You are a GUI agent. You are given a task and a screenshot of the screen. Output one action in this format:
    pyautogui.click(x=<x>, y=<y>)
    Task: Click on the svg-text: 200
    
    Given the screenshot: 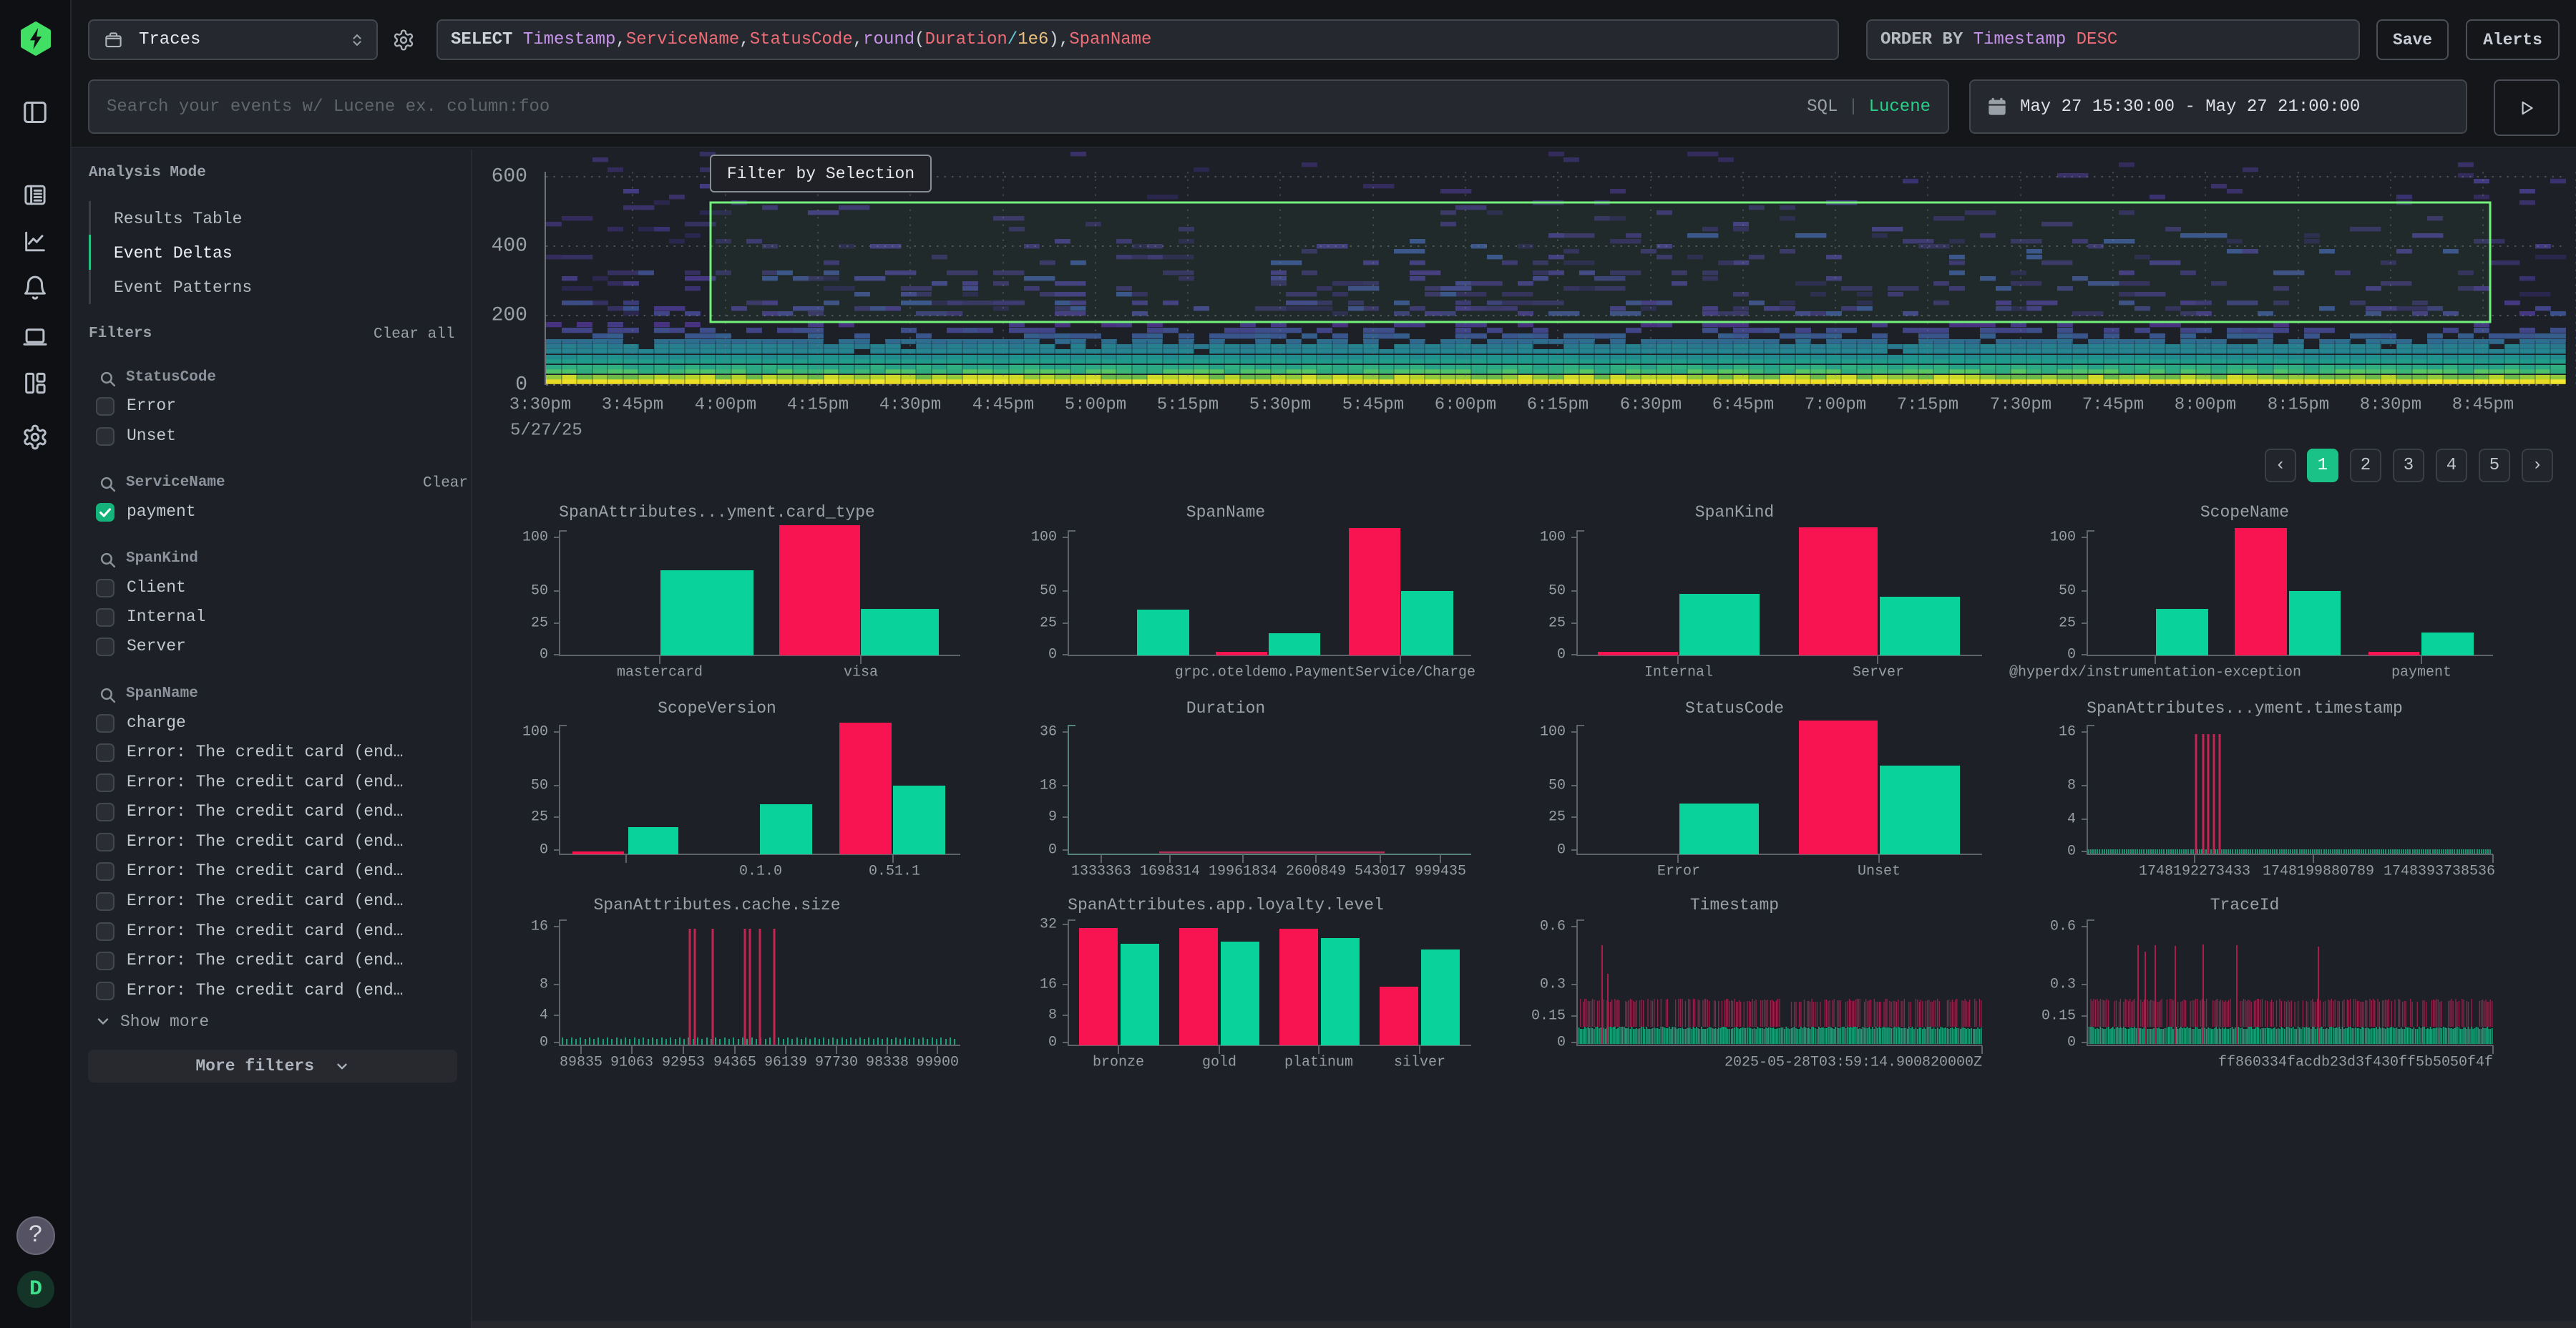 What is the action you would take?
    pyautogui.click(x=509, y=316)
    